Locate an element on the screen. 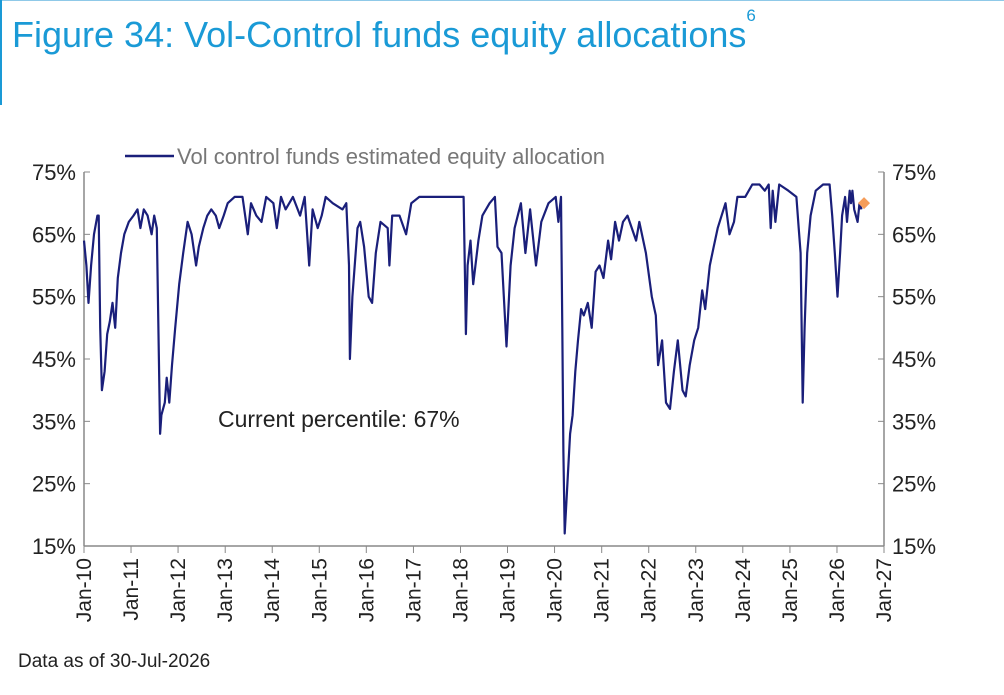 The image size is (1004, 695). current-value-marker is located at coordinates (864, 203).